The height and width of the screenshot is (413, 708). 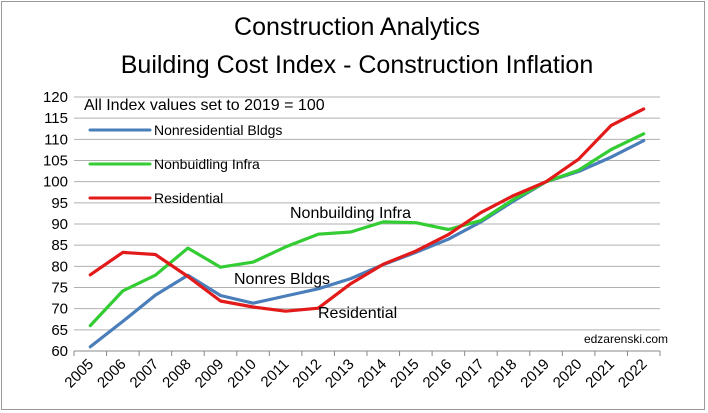 I want to click on y-tick-label: 90, so click(x=59, y=224).